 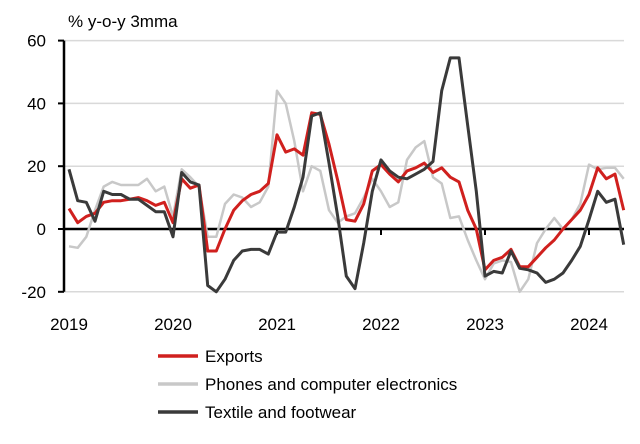 I want to click on x-tick-label: 2023, so click(x=485, y=324).